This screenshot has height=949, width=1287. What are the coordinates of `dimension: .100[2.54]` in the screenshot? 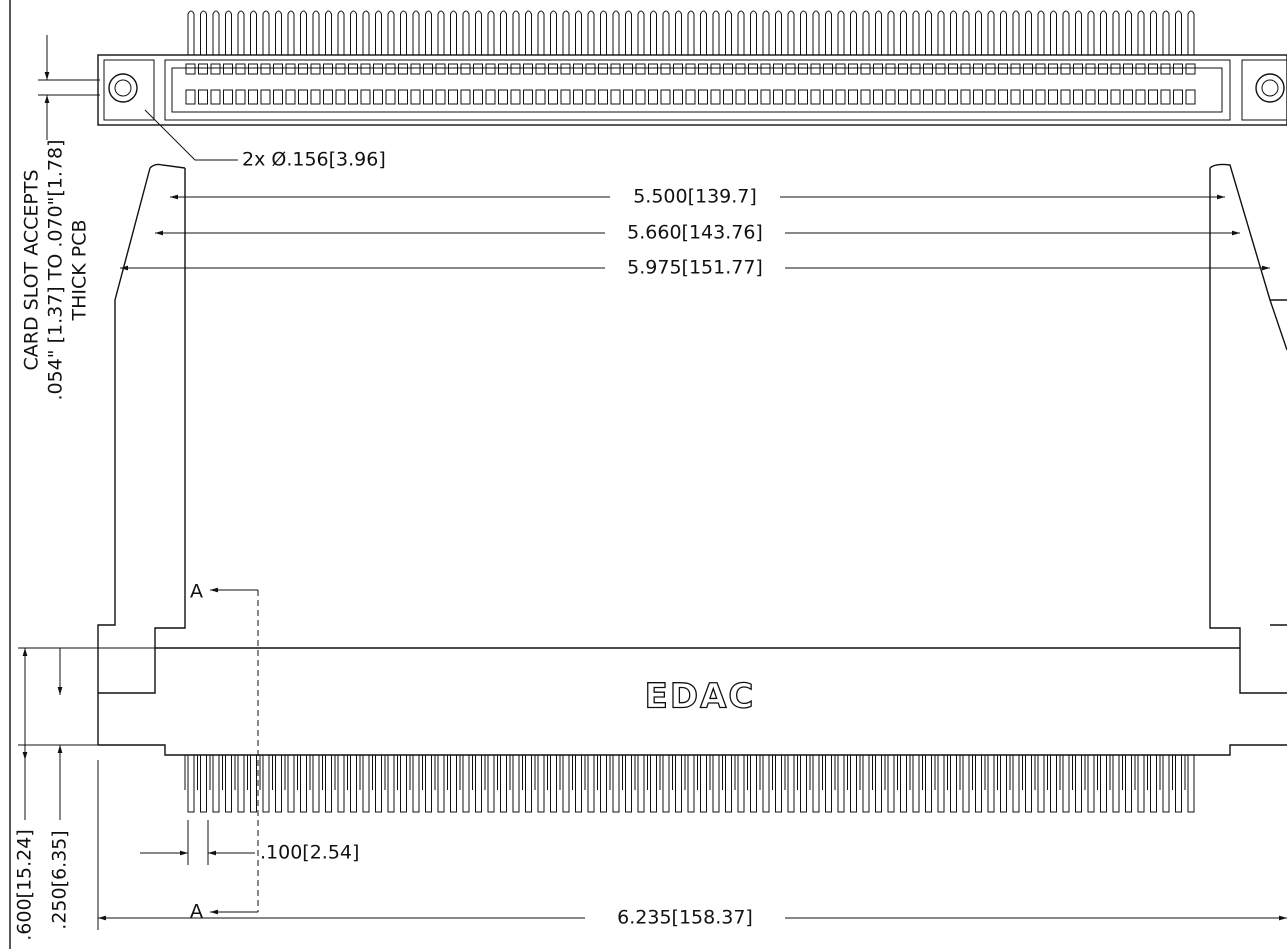 It's located at (309, 853).